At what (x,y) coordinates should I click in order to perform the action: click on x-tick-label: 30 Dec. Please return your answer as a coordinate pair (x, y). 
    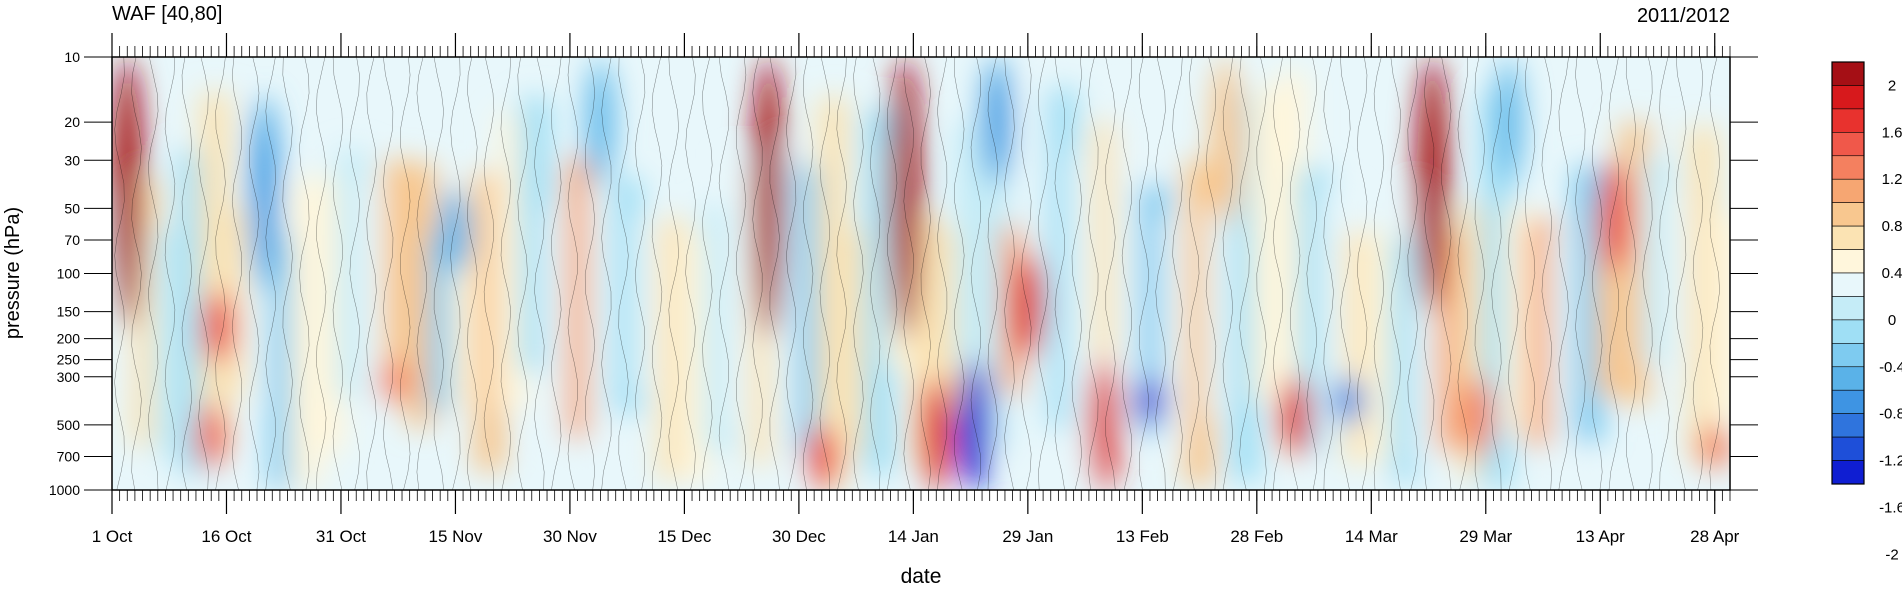
    Looking at the image, I should click on (799, 536).